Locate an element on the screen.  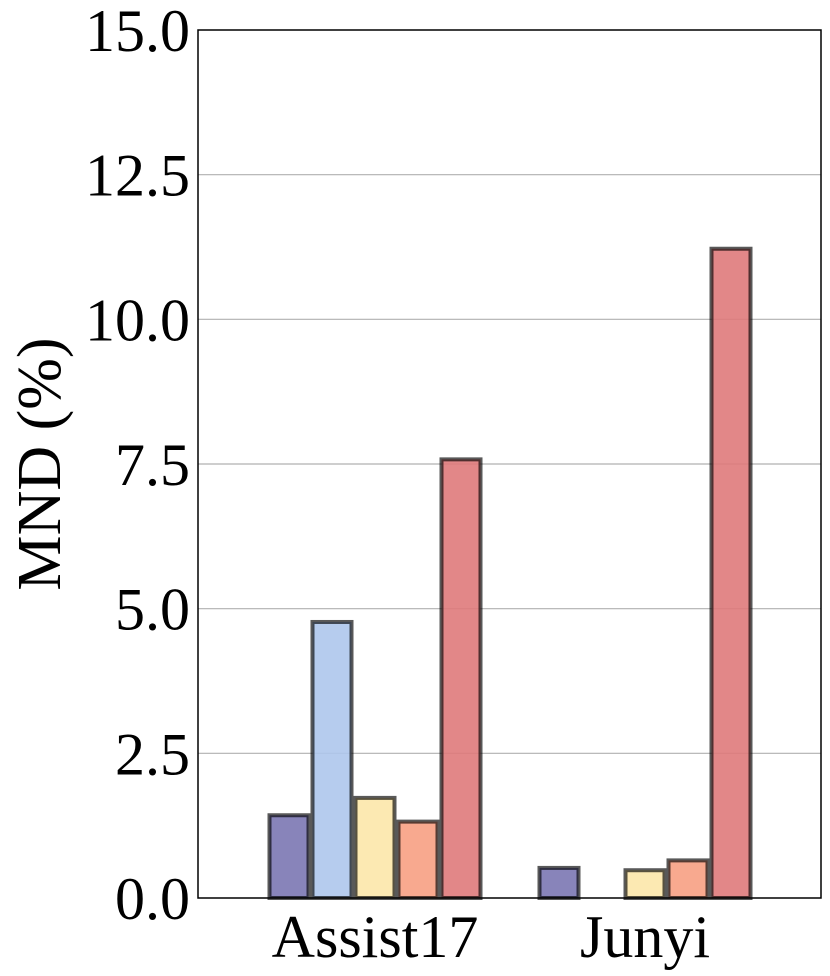
y-tick-labels: 0.0 2.5 5.0 7.5 10.0 12.5 15.0 is located at coordinates (137, 466).